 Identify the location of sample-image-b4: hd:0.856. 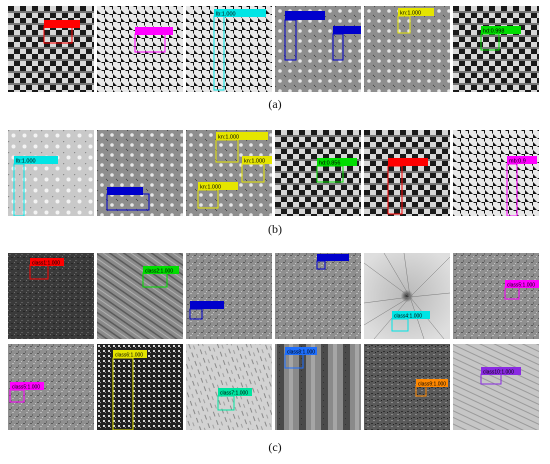
(318, 173).